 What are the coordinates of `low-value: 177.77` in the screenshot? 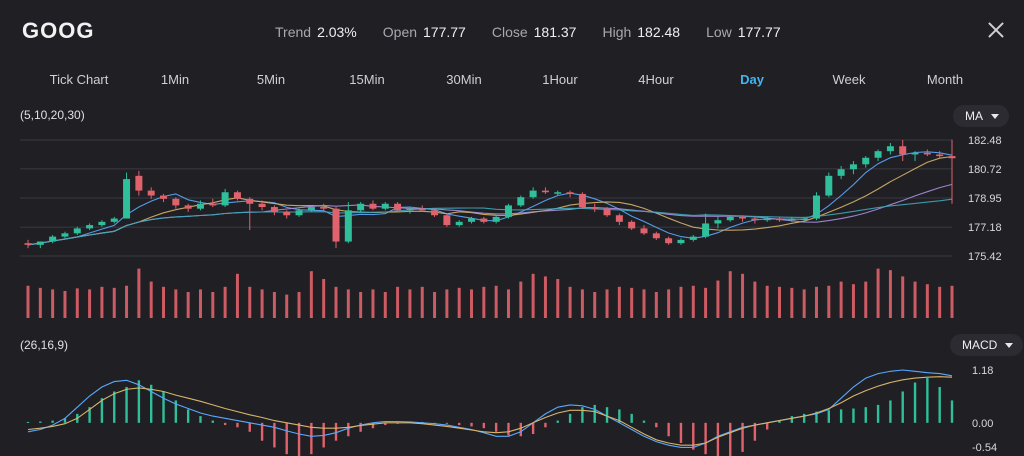 It's located at (759, 32).